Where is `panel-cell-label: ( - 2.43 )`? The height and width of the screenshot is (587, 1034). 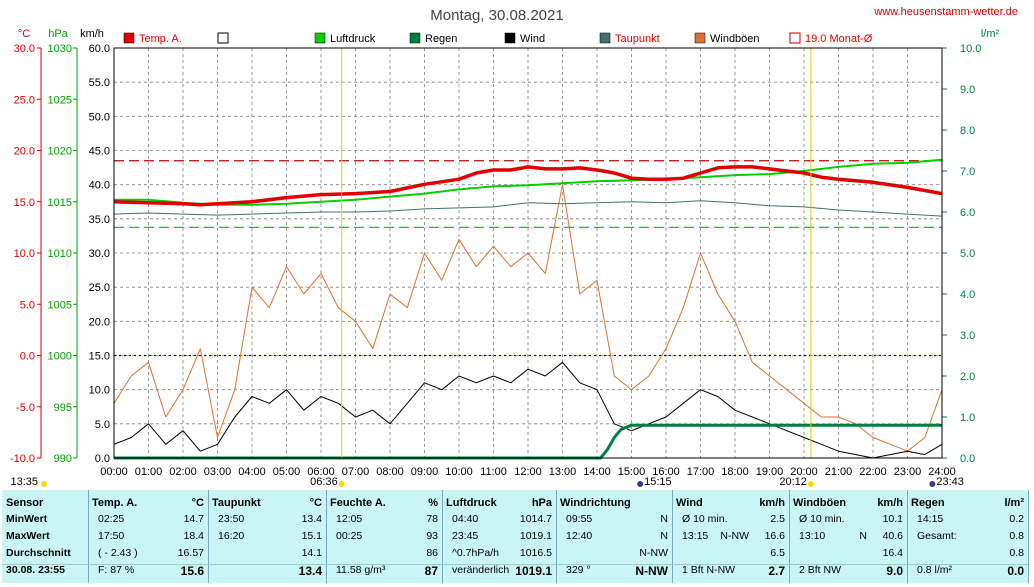
panel-cell-label: ( - 2.43 ) is located at coordinates (118, 553).